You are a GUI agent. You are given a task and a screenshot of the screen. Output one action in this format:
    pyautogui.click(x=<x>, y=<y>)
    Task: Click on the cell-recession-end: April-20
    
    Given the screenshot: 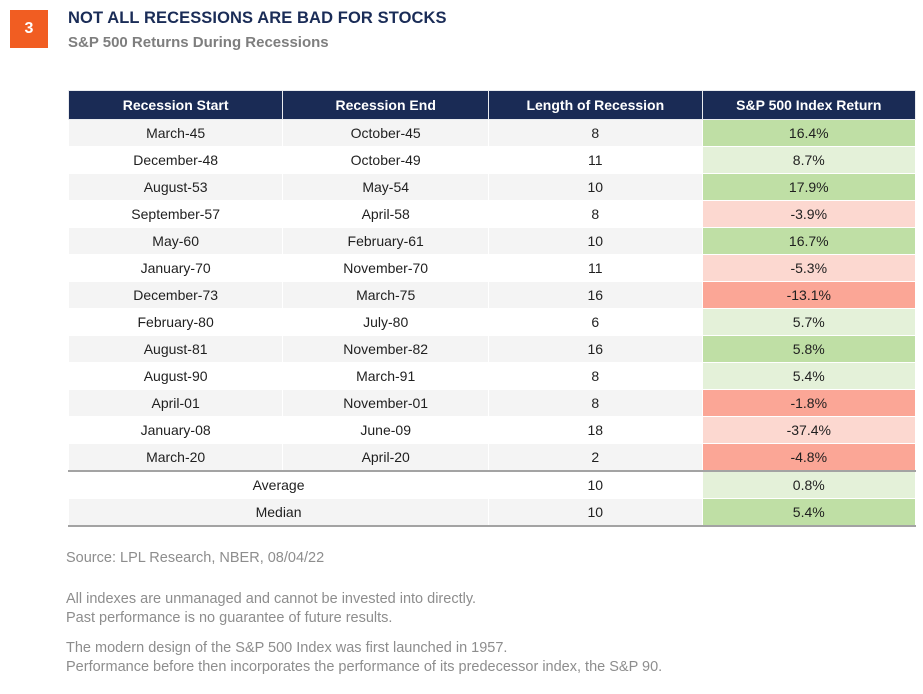 What is the action you would take?
    pyautogui.click(x=386, y=457)
    